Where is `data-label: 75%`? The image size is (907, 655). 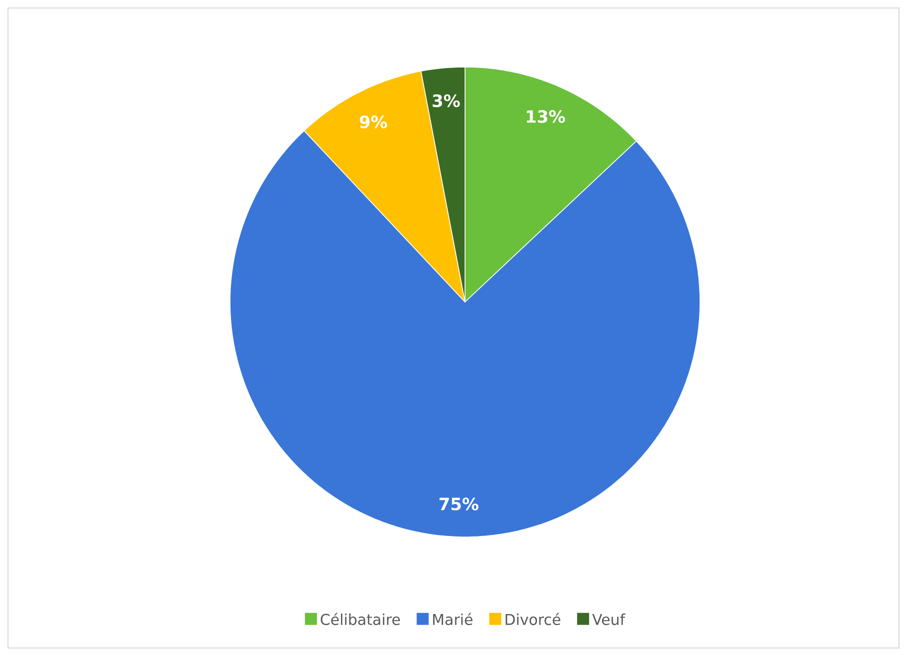 data-label: 75% is located at coordinates (459, 504).